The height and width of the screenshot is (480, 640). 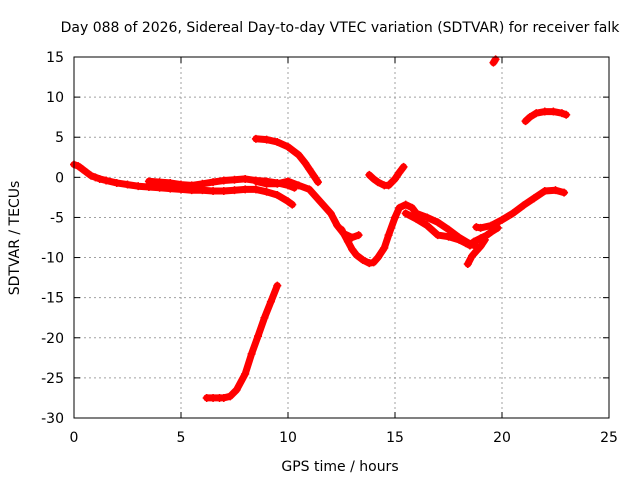 What do you see at coordinates (57, 218) in the screenshot?
I see `y-tick-label: -5` at bounding box center [57, 218].